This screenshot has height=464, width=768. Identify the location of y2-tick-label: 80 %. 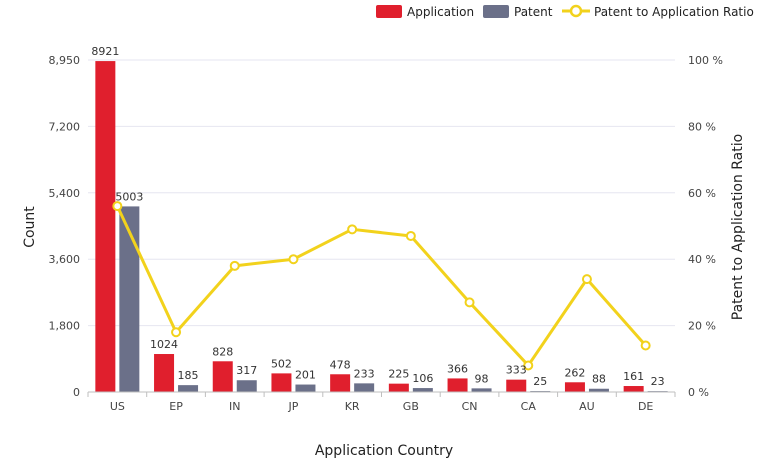
(702, 126).